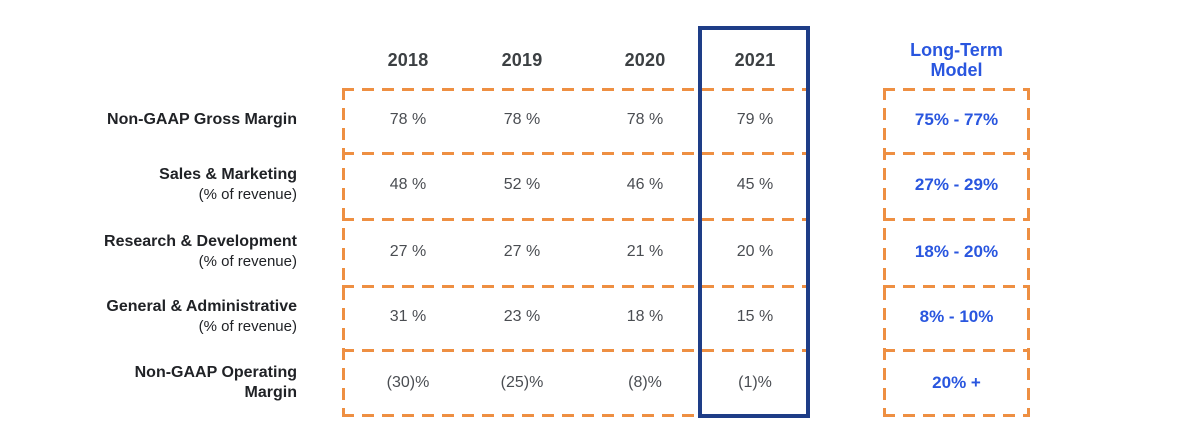 The width and height of the screenshot is (1198, 447). What do you see at coordinates (194, 185) in the screenshot?
I see `row-label-sales-marketing: Sales & Marketing (% of revenue)` at bounding box center [194, 185].